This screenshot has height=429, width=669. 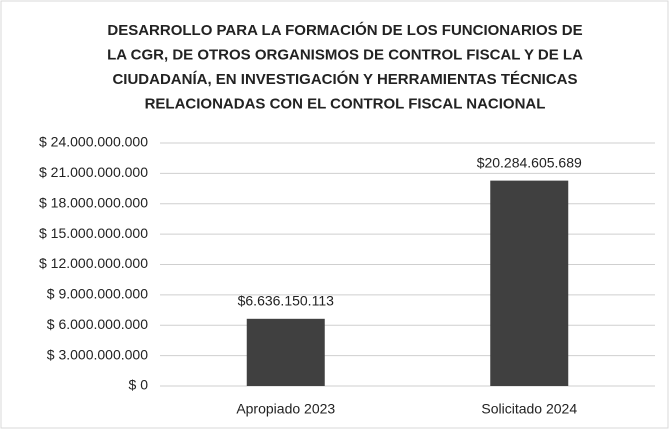 What do you see at coordinates (97, 324) in the screenshot?
I see `y-tick-label: $ 6.000.000.000` at bounding box center [97, 324].